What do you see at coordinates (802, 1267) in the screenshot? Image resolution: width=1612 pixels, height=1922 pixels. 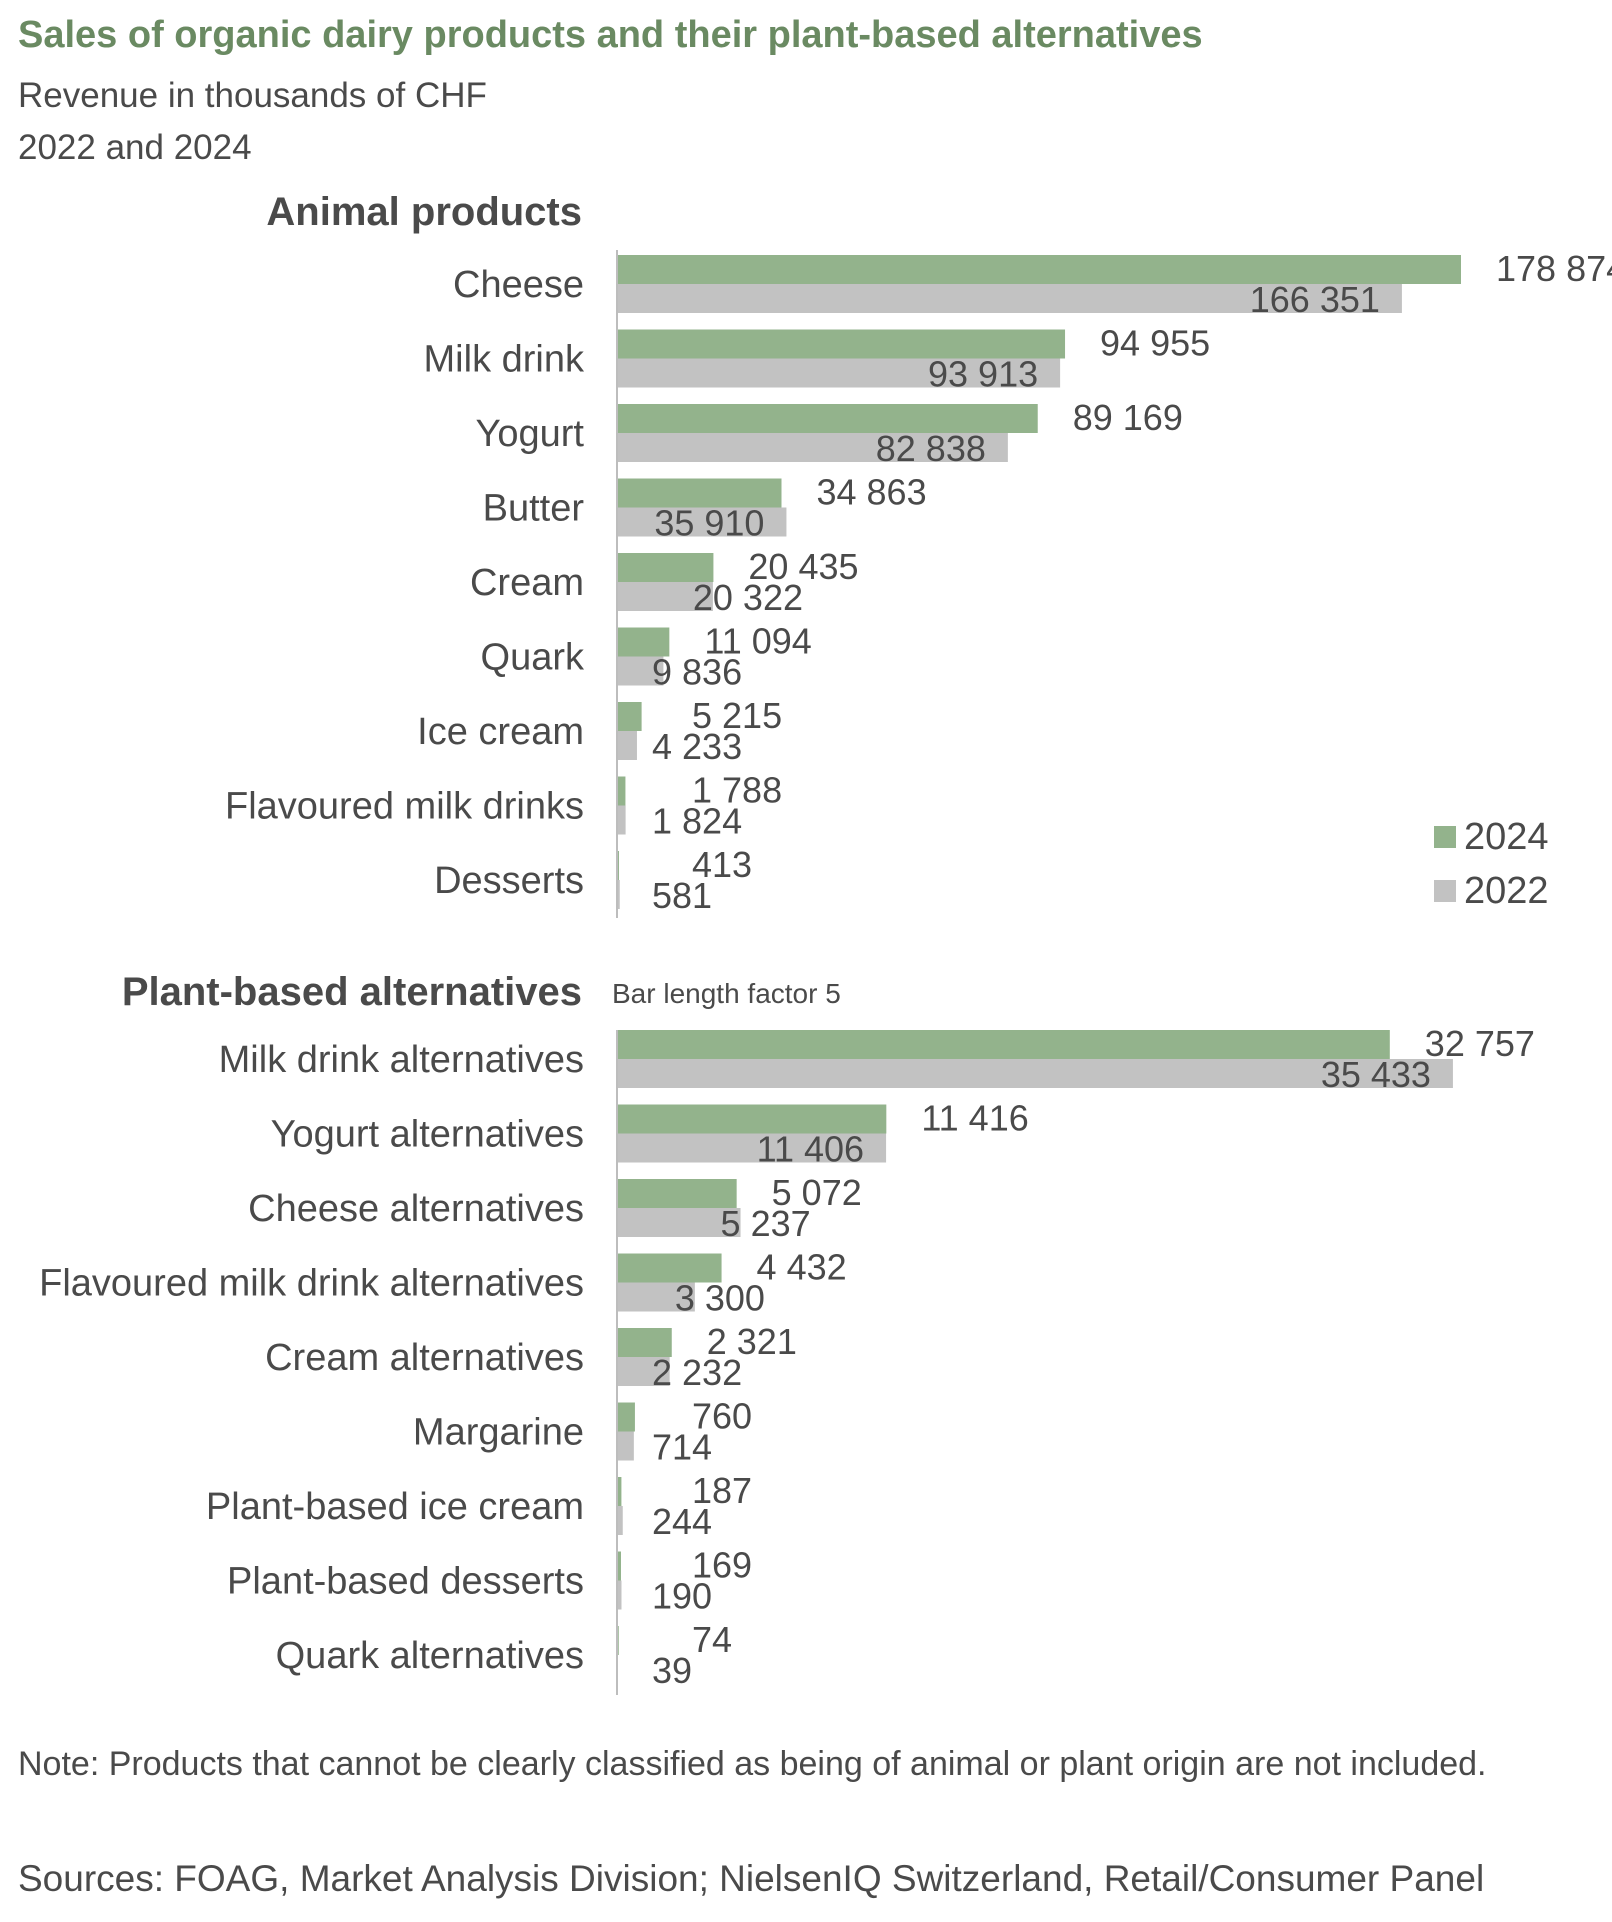 I see `value-label-2024: 4 432` at bounding box center [802, 1267].